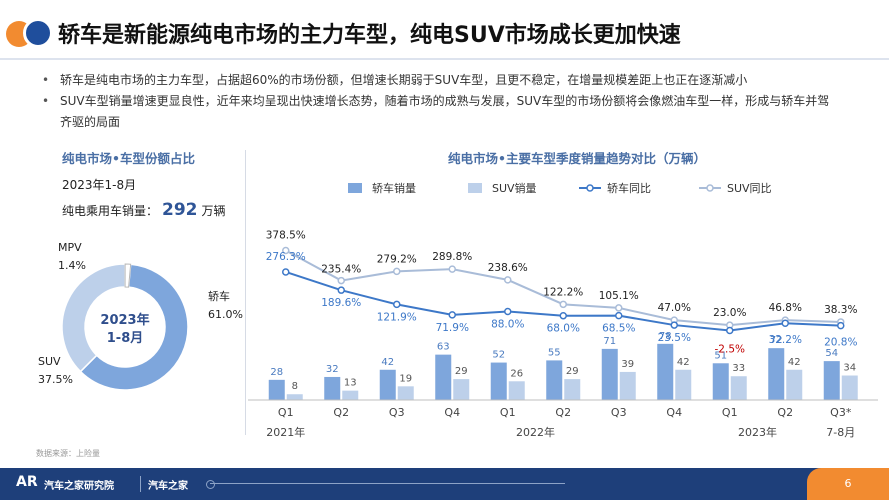  Describe the element at coordinates (563, 329) in the screenshot. I see `sedan-yoy-label: 68.0%` at that location.